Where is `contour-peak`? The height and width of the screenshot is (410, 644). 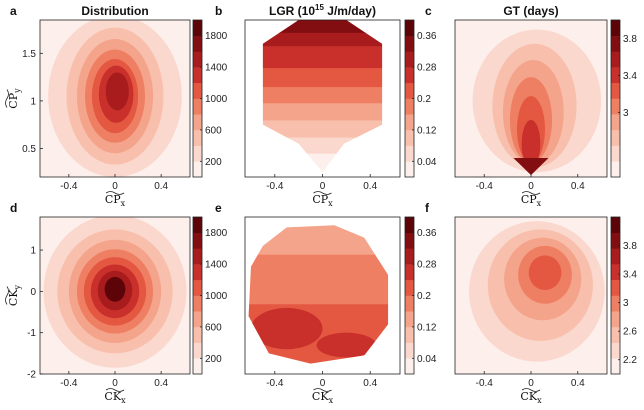 contour-peak is located at coordinates (531, 166).